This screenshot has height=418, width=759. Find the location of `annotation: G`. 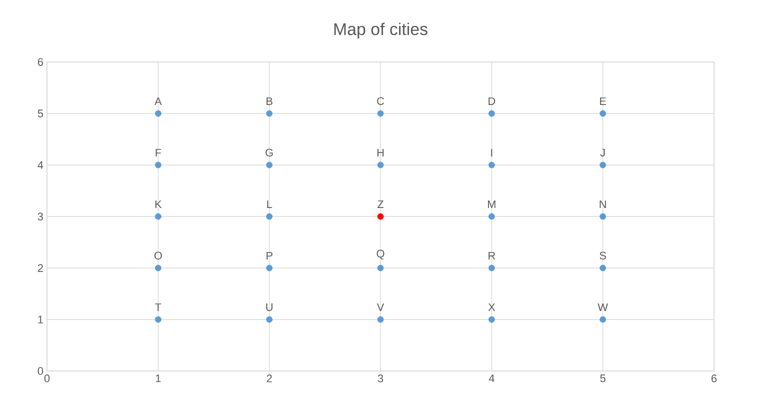

annotation: G is located at coordinates (269, 152).